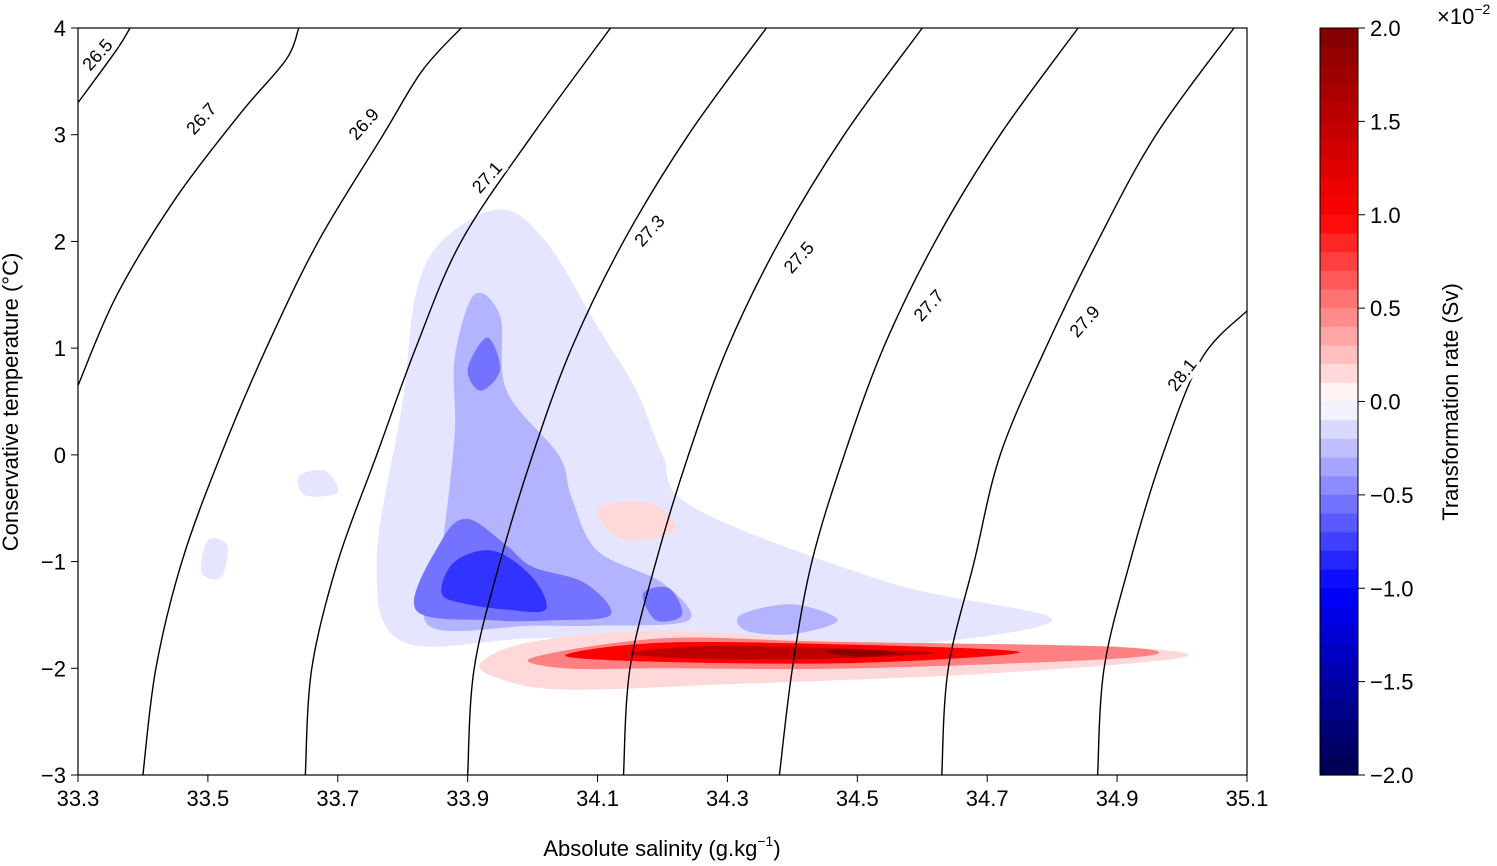  Describe the element at coordinates (337, 798) in the screenshot. I see `x-tick-label-2: 33.7` at that location.